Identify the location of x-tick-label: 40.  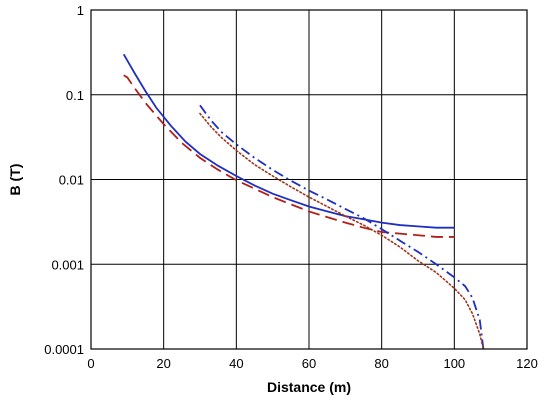
(236, 363).